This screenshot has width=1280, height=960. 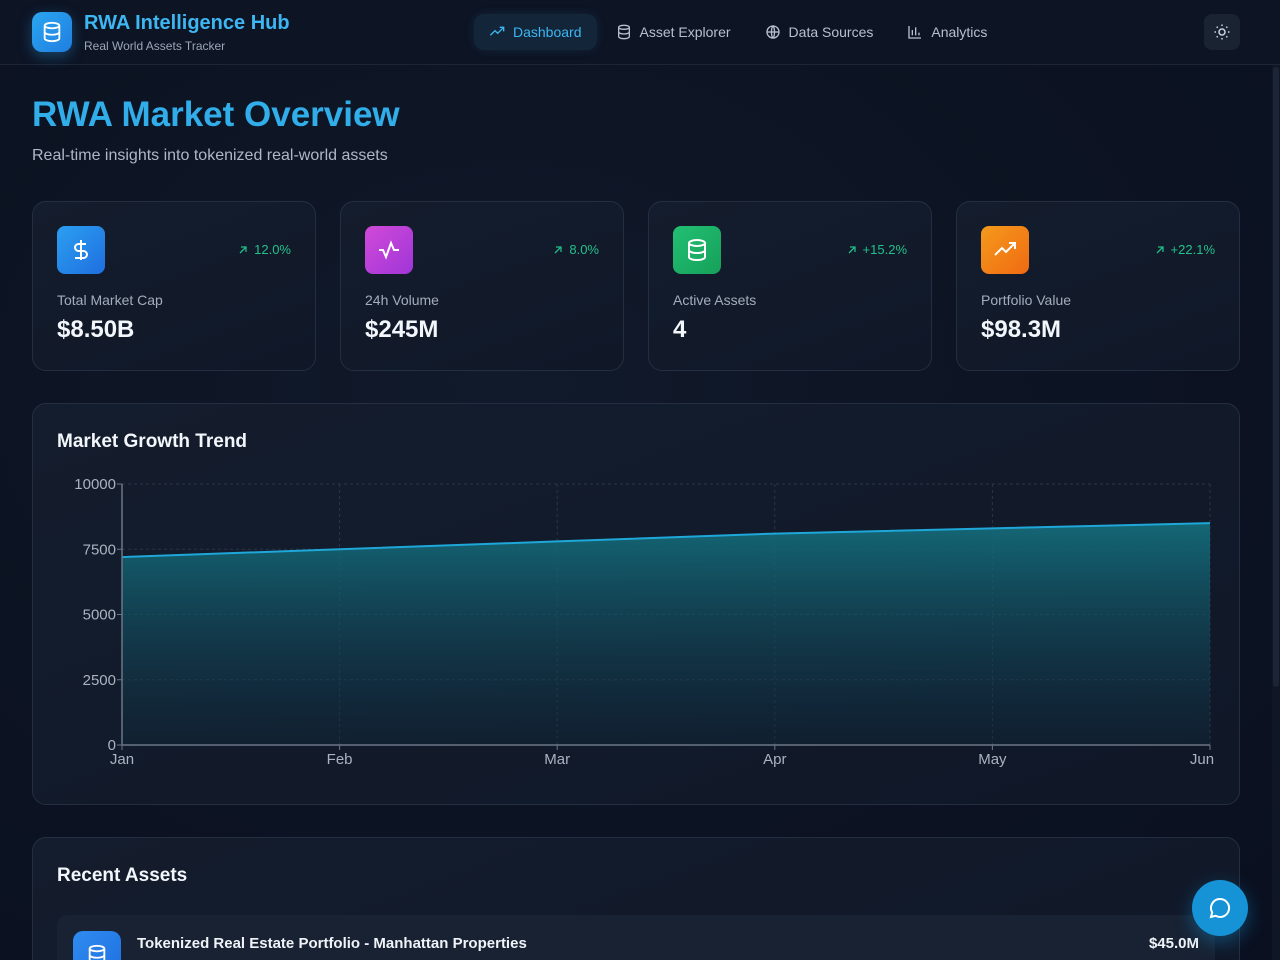 What do you see at coordinates (155, 46) in the screenshot?
I see `brand-subtitle: Real World Assets Tracker` at bounding box center [155, 46].